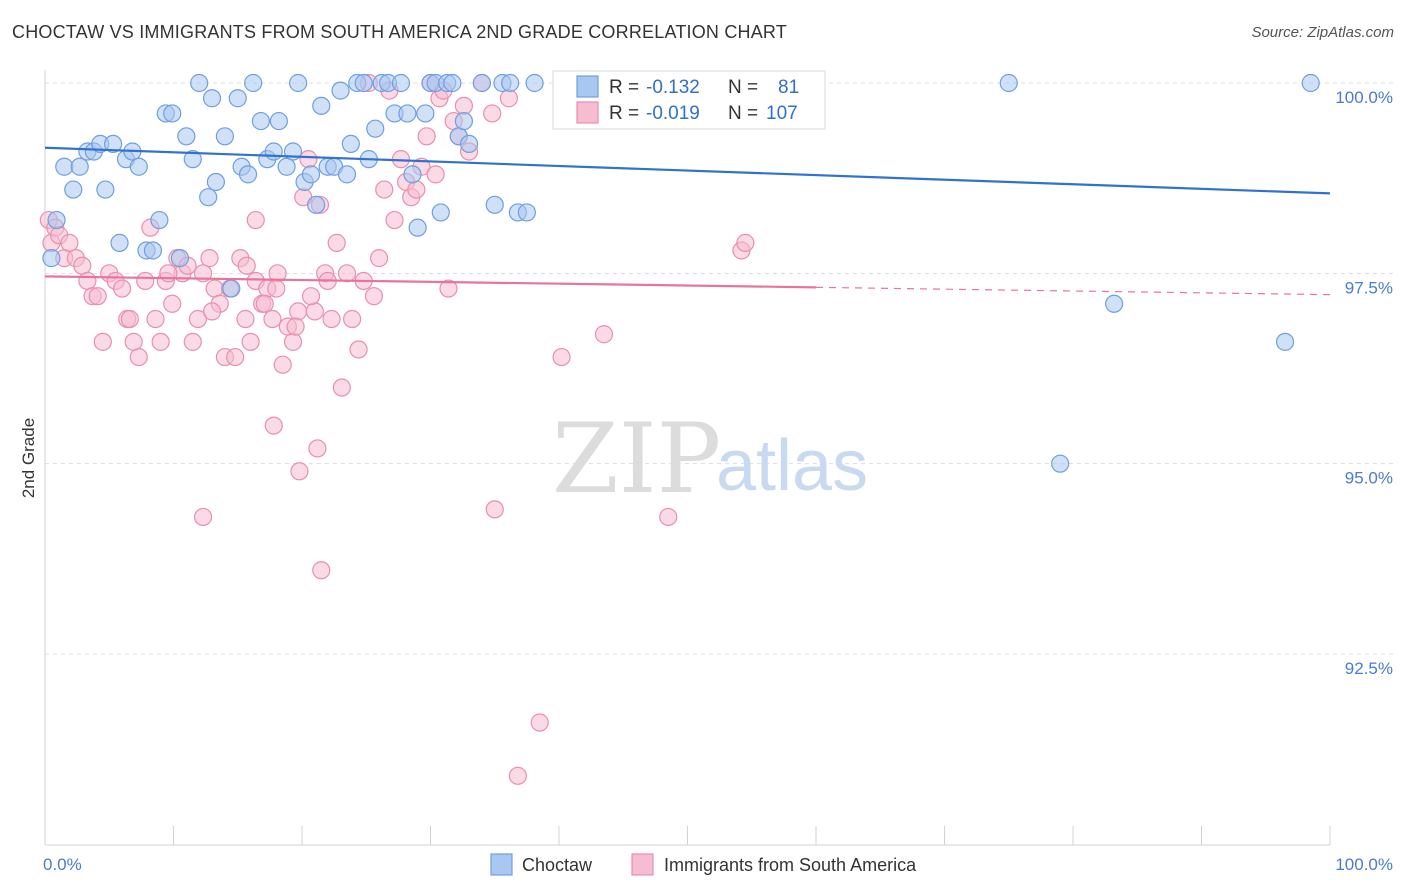  What do you see at coordinates (792, 466) in the screenshot?
I see `watermark-atlas: atlas` at bounding box center [792, 466].